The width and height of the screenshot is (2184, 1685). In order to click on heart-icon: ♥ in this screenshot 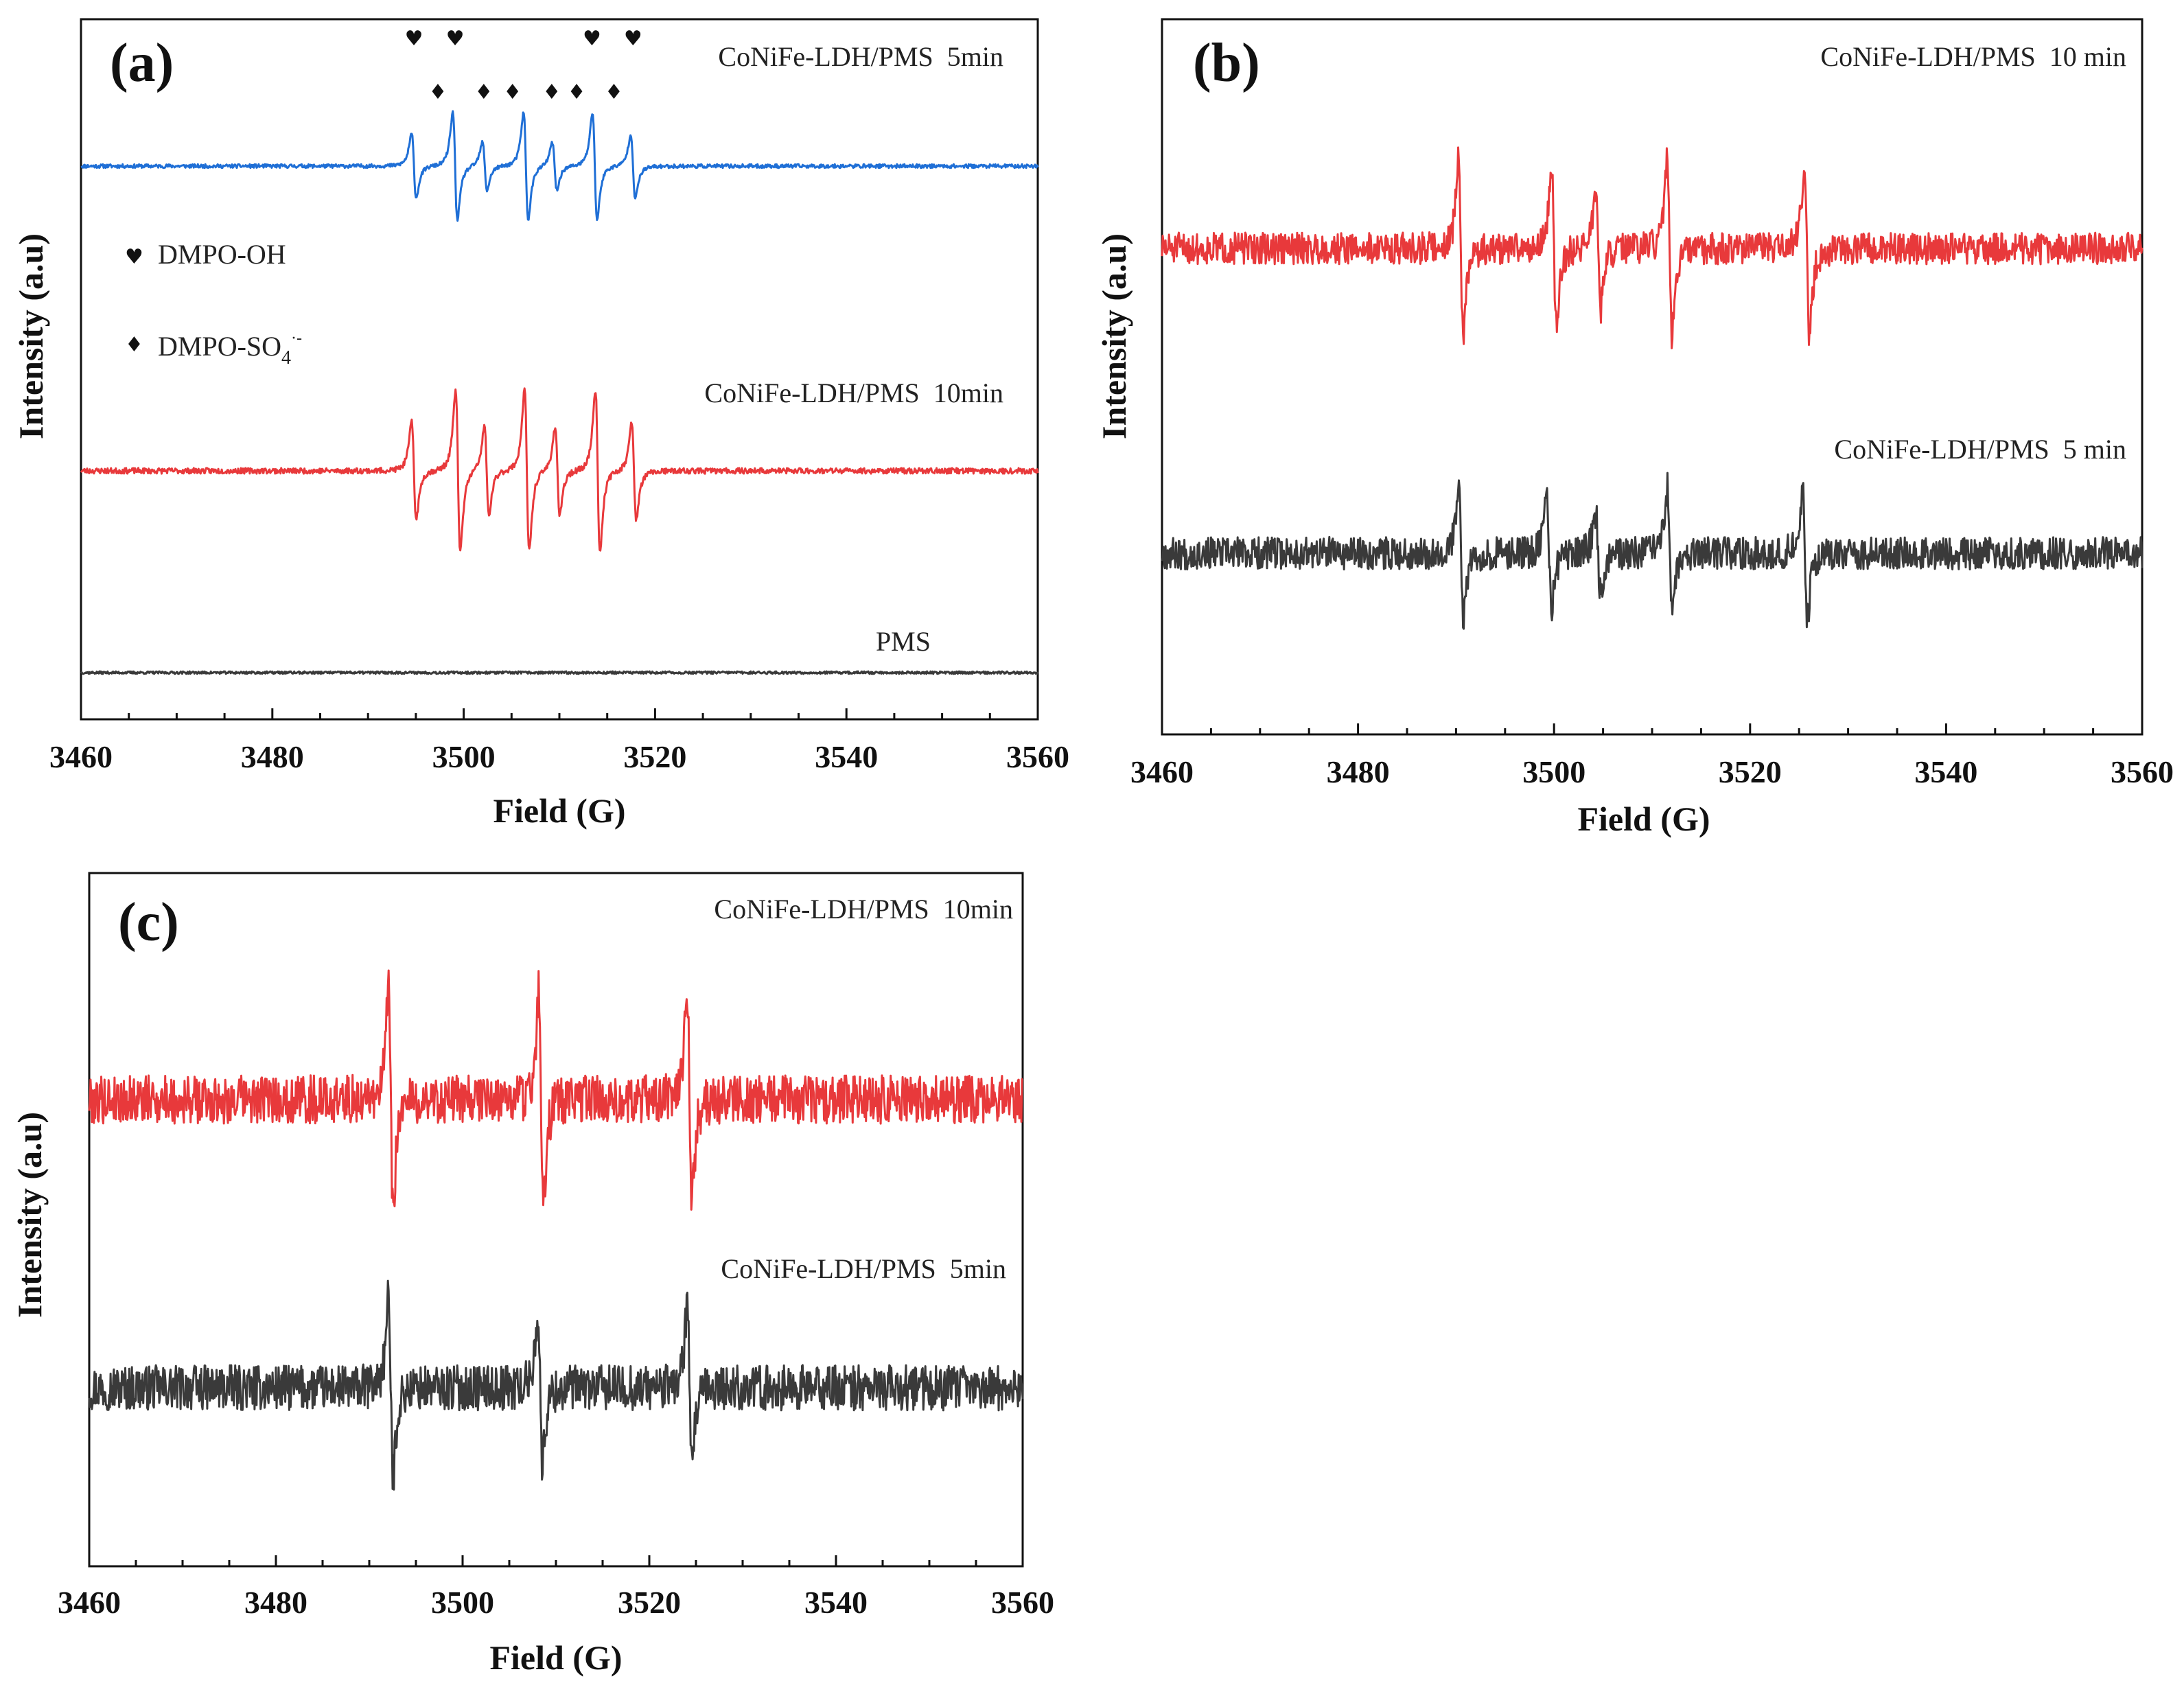, I will do `click(134, 257)`.